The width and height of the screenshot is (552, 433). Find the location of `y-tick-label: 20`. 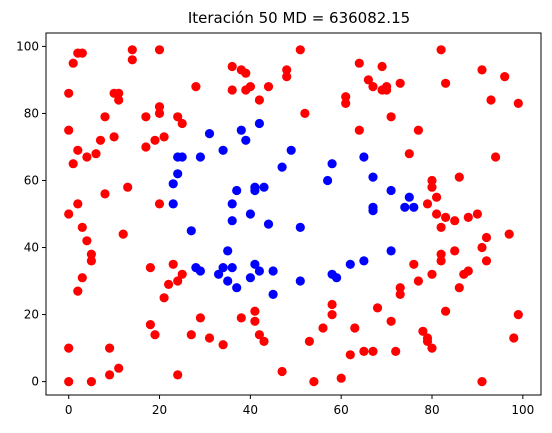

y-tick-label: 20 is located at coordinates (31, 315).